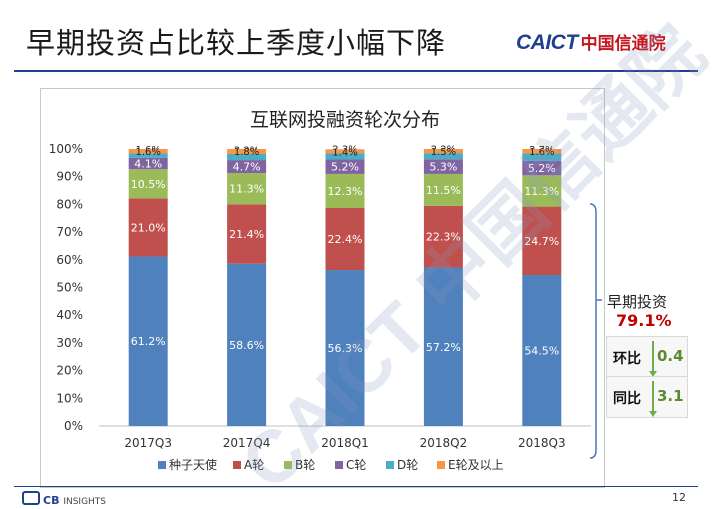 The image size is (720, 509). I want to click on y-tick-label: 80%, so click(69, 204).